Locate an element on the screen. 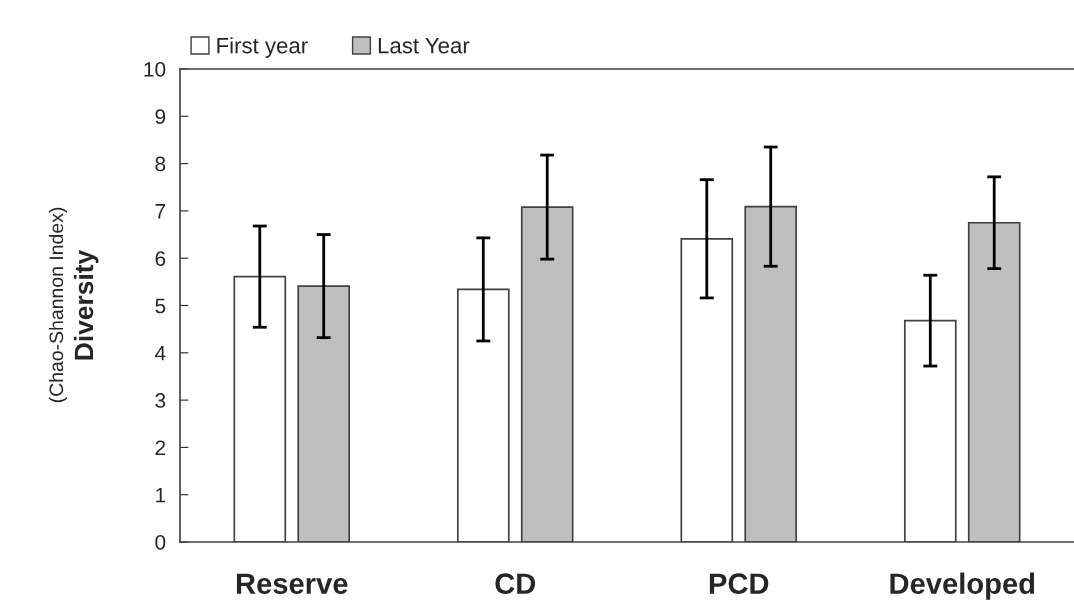 This screenshot has width=1074, height=613. y-tick-label: 9 is located at coordinates (160, 117).